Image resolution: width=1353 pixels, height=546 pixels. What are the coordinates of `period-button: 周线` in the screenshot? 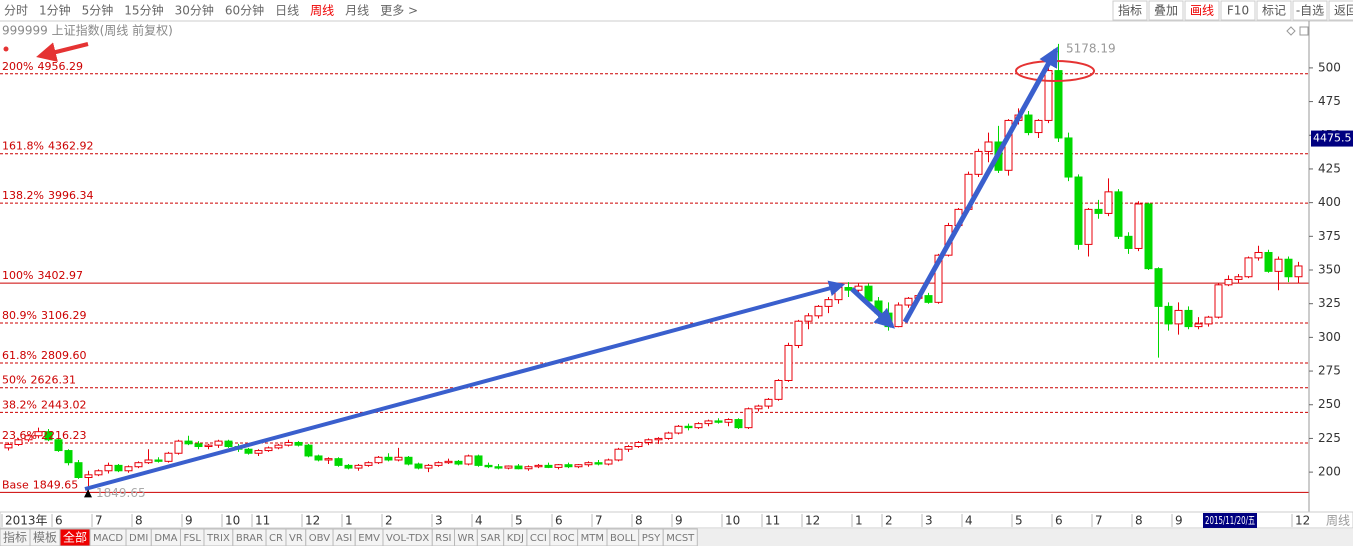 It's located at (322, 11).